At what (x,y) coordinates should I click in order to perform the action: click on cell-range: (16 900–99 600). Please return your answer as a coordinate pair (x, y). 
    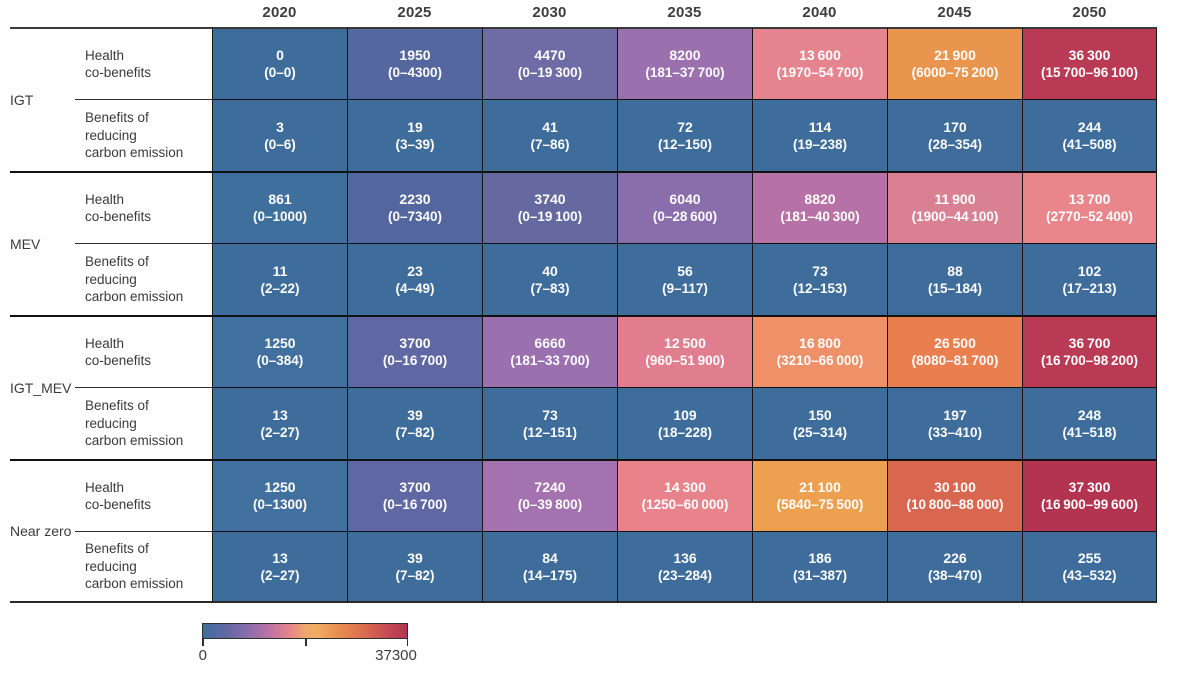
    Looking at the image, I should click on (1089, 504).